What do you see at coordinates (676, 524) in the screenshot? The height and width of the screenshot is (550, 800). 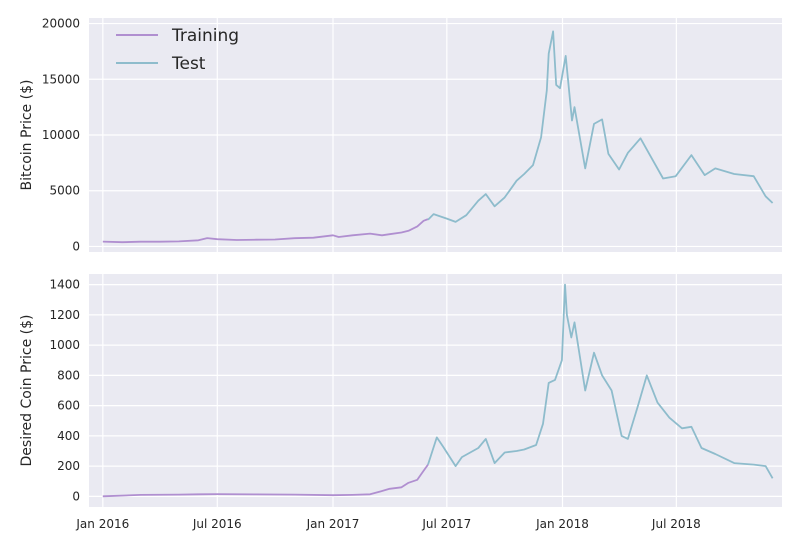 I see `x-tick-label: Jul 2018` at bounding box center [676, 524].